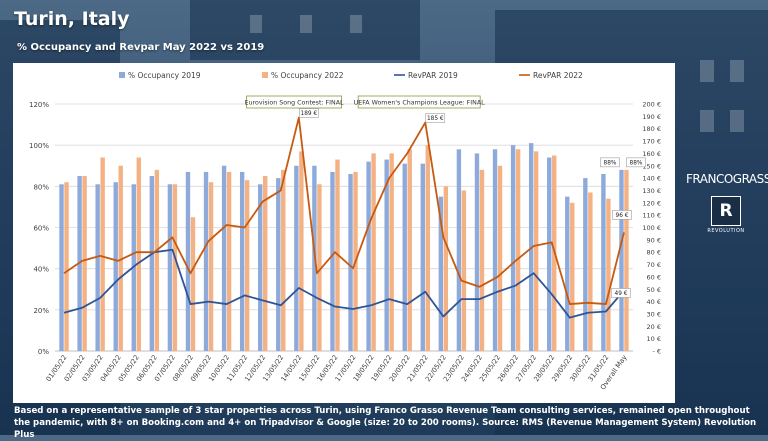  Describe the element at coordinates (558, 75) in the screenshot. I see `legend-label: RevPAR 2022` at that location.